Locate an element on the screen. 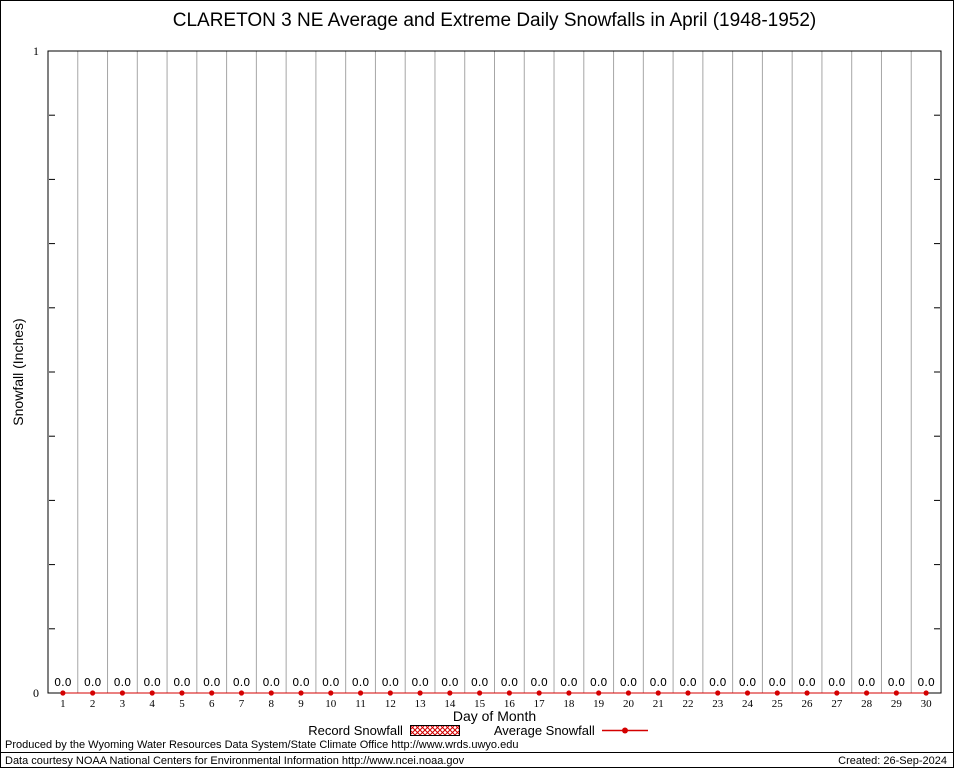  legend-label-record: Record Snowfall is located at coordinates (355, 730).